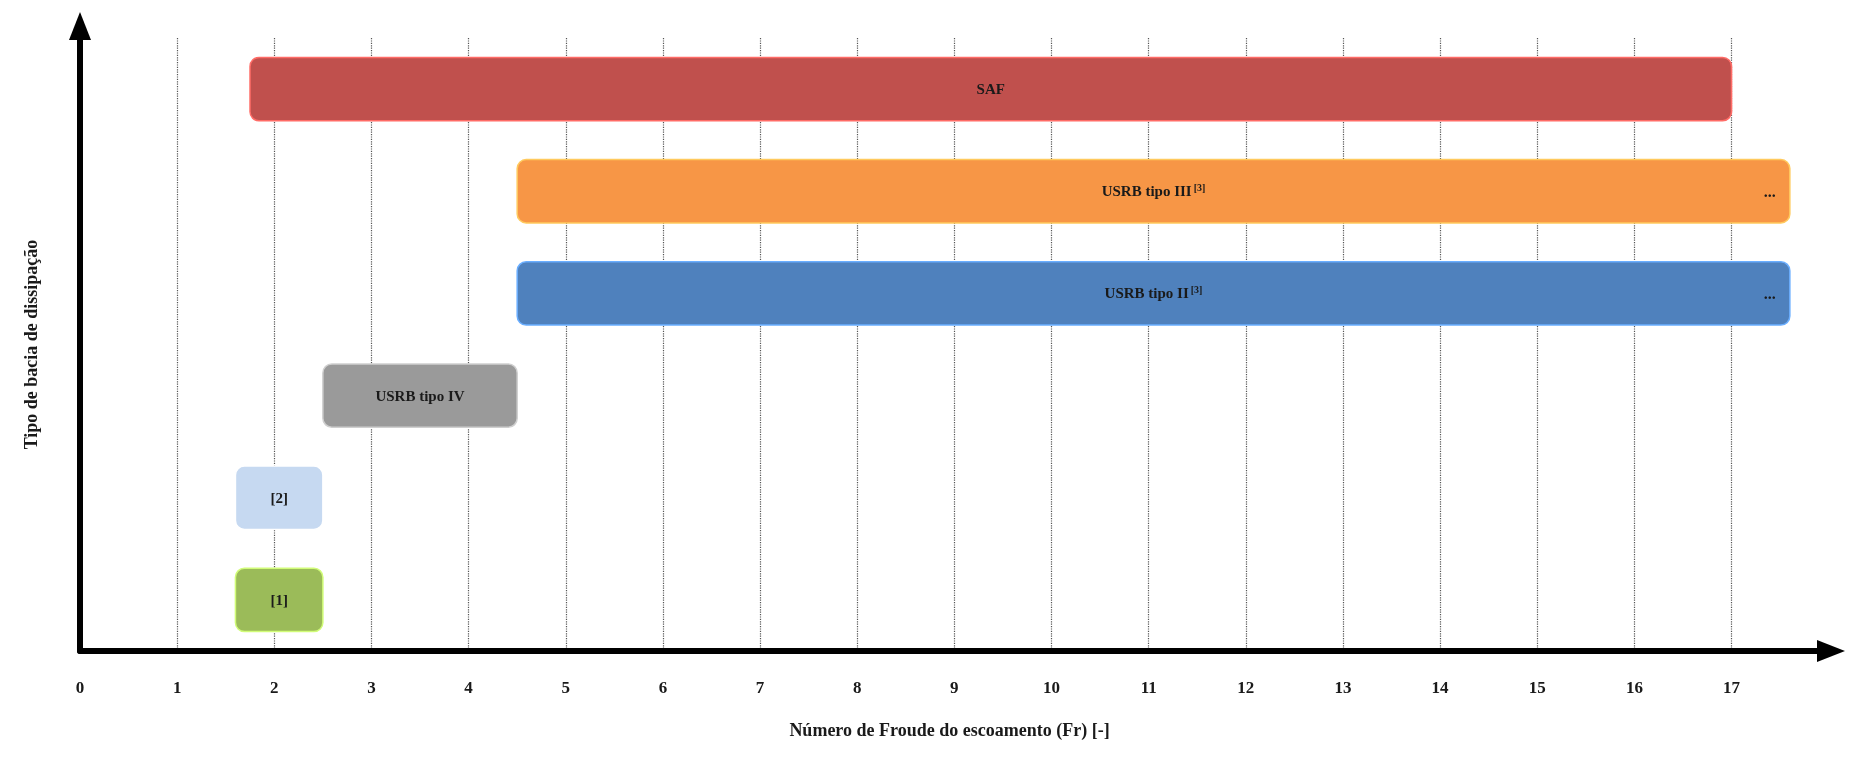 The width and height of the screenshot is (1849, 763). I want to click on x-tick-label: 8, so click(857, 687).